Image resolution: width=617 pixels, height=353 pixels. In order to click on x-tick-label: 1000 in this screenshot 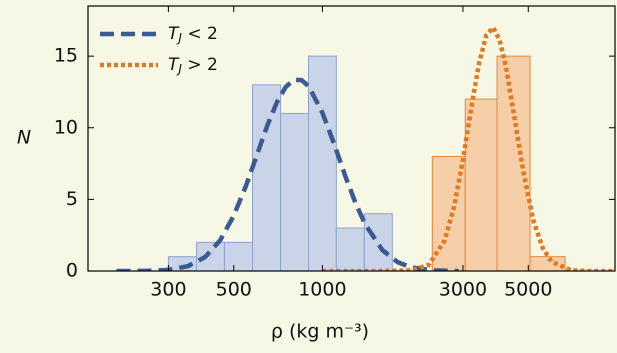, I will do `click(322, 290)`.